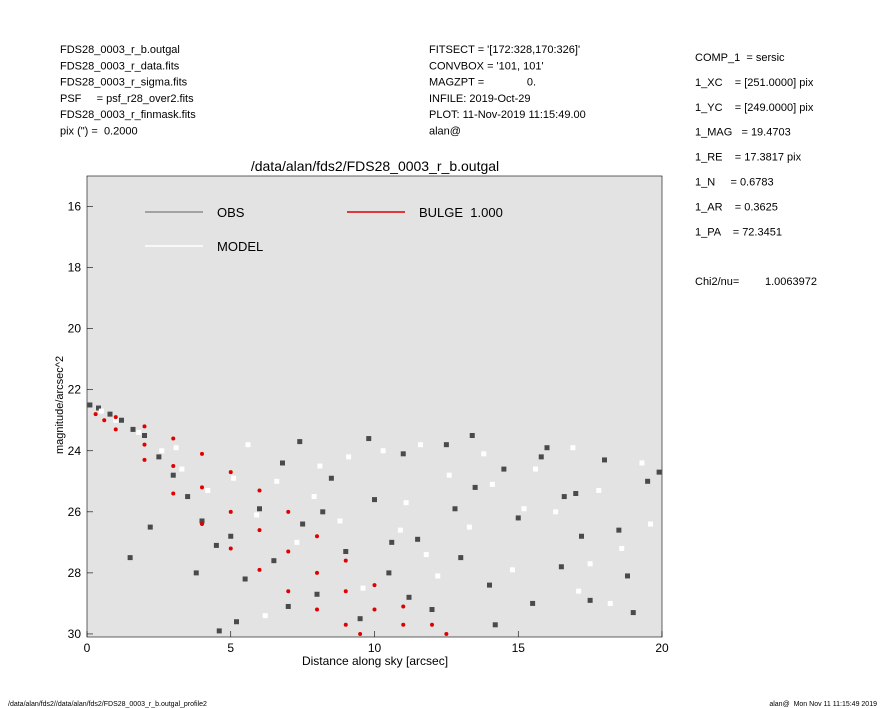 Image resolution: width=885 pixels, height=708 pixels. What do you see at coordinates (75, 451) in the screenshot?
I see `y-tick-label: 24` at bounding box center [75, 451].